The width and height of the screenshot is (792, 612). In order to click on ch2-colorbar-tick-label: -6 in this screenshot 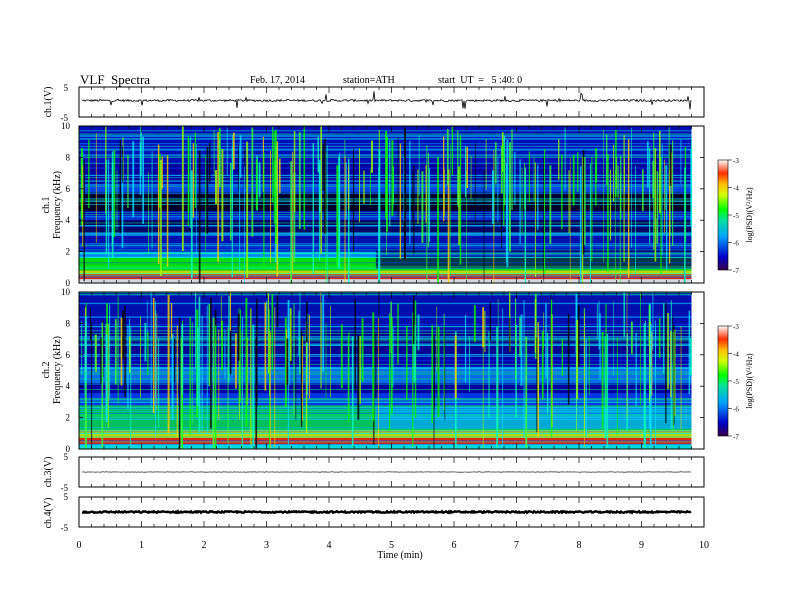, I will do `click(736, 410)`.